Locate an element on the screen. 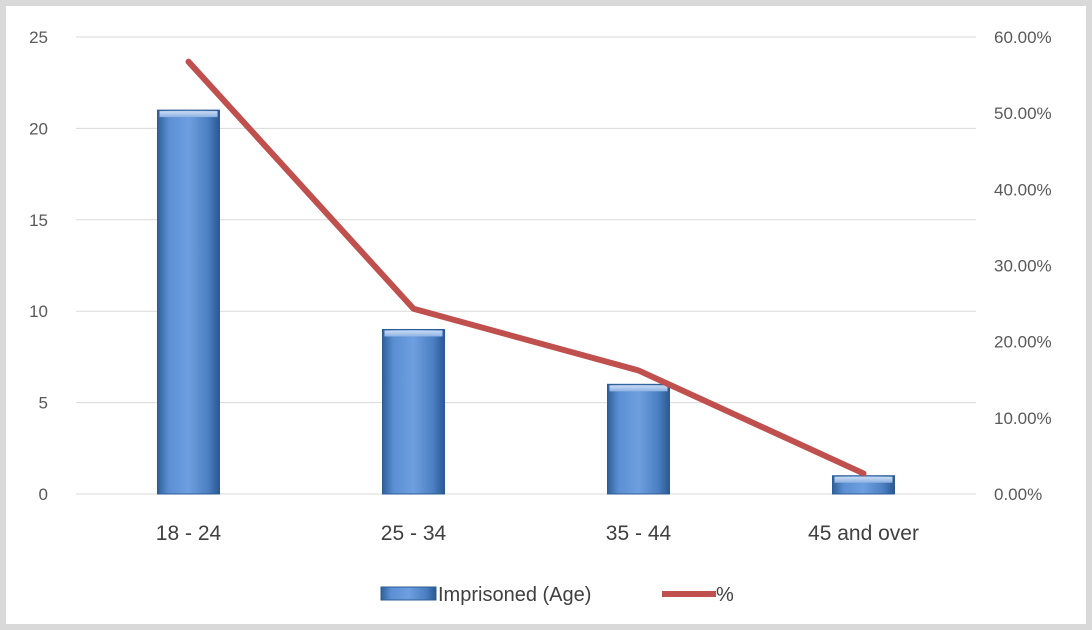 This screenshot has height=630, width=1092. legend-label-line: % is located at coordinates (725, 595).